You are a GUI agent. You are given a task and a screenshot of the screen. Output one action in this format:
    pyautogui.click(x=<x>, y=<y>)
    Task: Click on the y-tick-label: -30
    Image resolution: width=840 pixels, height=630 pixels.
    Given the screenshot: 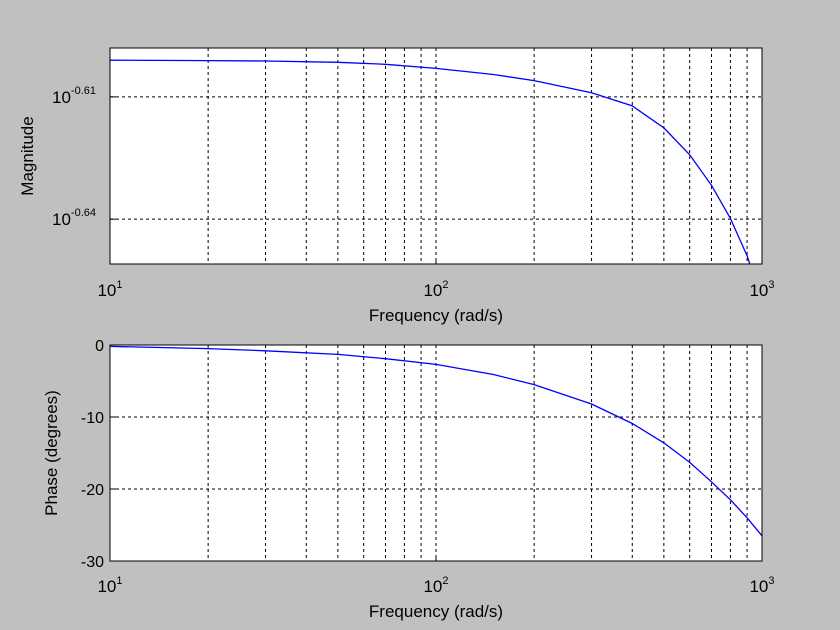 What is the action you would take?
    pyautogui.click(x=92, y=562)
    